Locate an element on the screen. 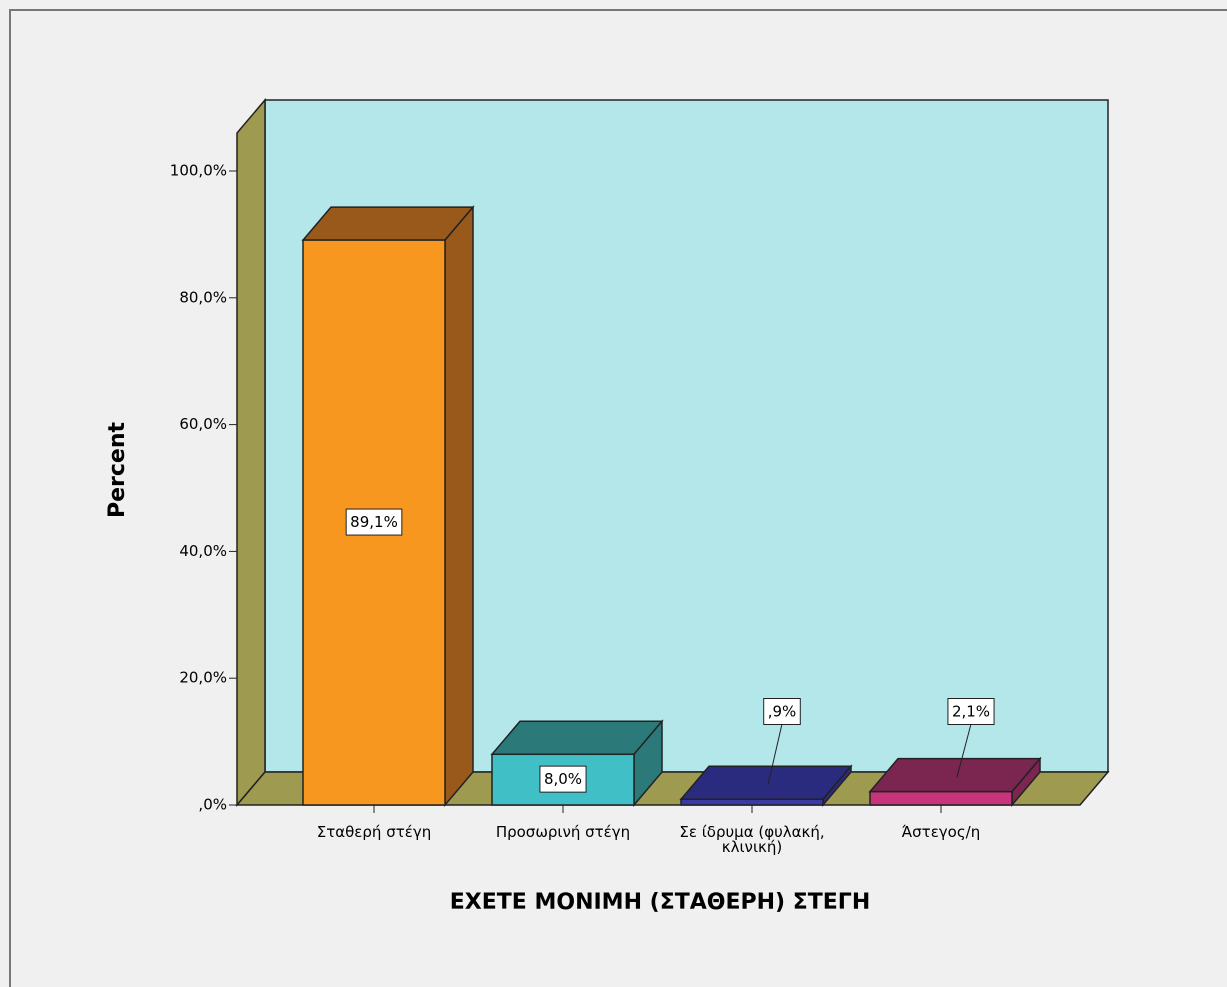 Image resolution: width=1227 pixels, height=987 pixels. value-label: 8,0% is located at coordinates (563, 779).